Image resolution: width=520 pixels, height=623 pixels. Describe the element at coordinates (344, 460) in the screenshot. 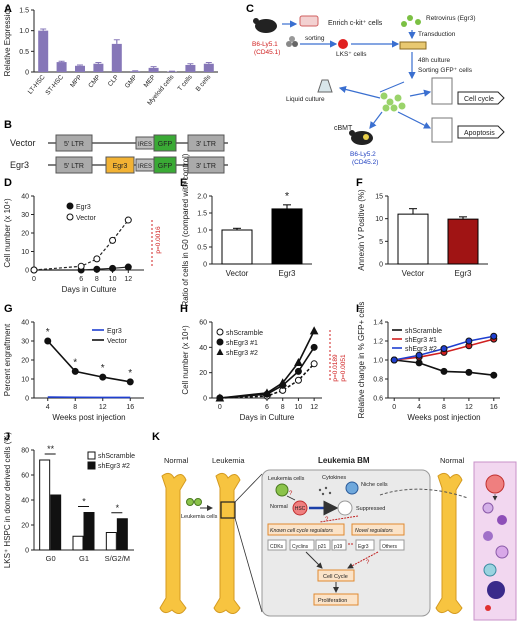

I see `leukemia-bm-title: Leukemia BM` at that location.